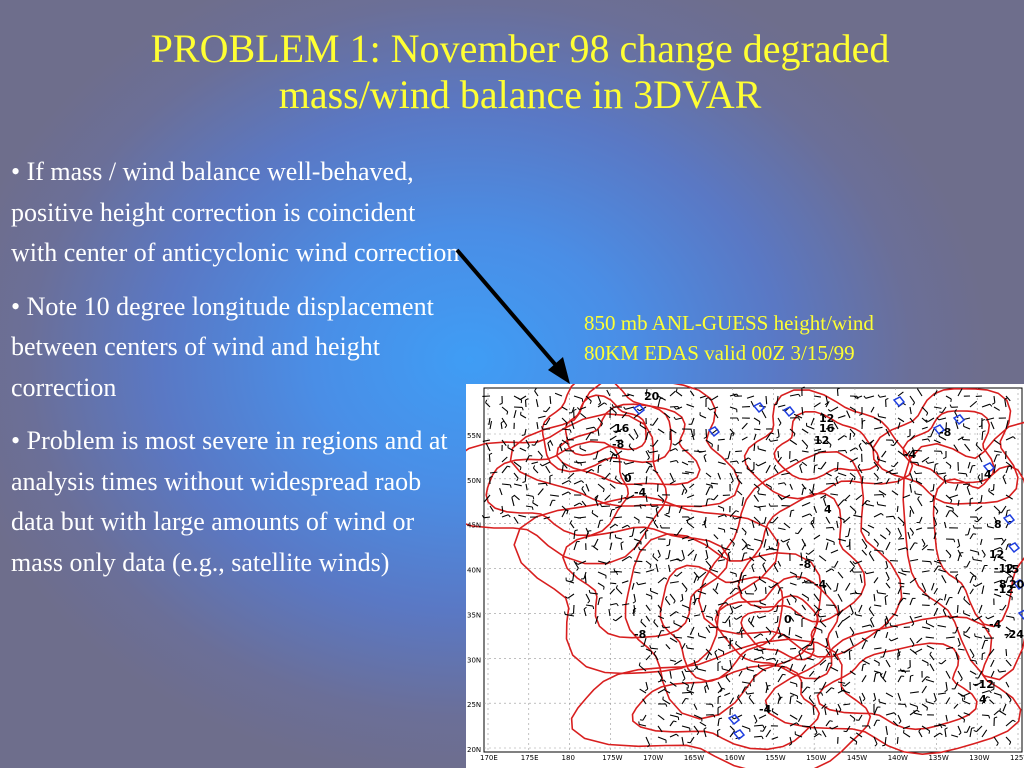 The width and height of the screenshot is (1024, 768). What do you see at coordinates (775, 758) in the screenshot?
I see `longitude-label: 155W` at bounding box center [775, 758].